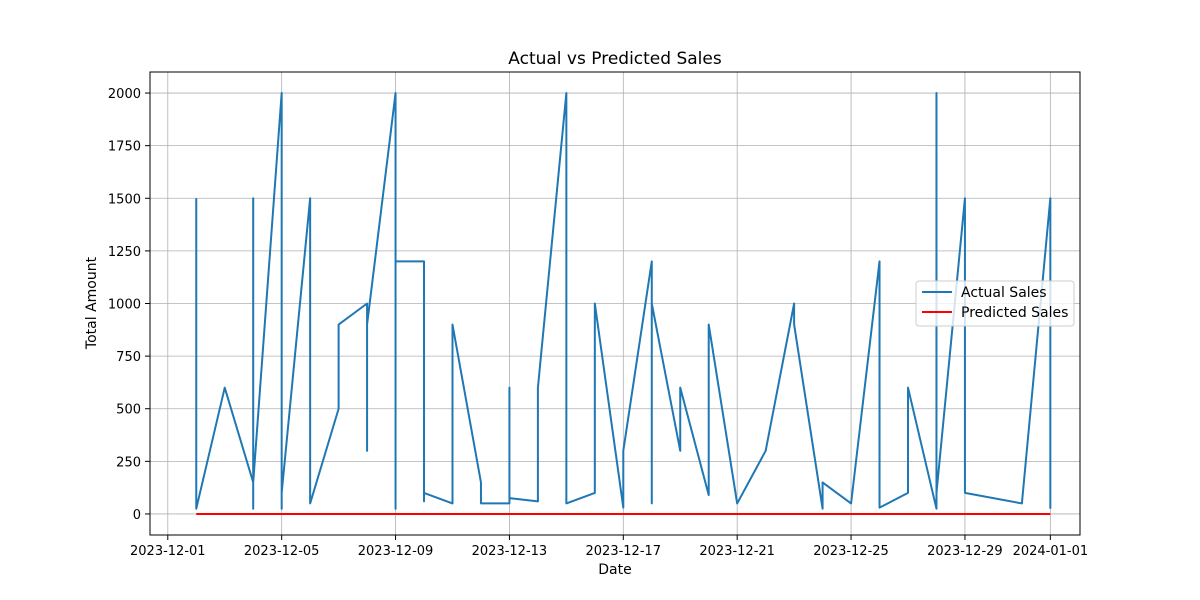 This screenshot has height=600, width=1200. What do you see at coordinates (124, 305) in the screenshot?
I see `y-tick-label: 1000` at bounding box center [124, 305].